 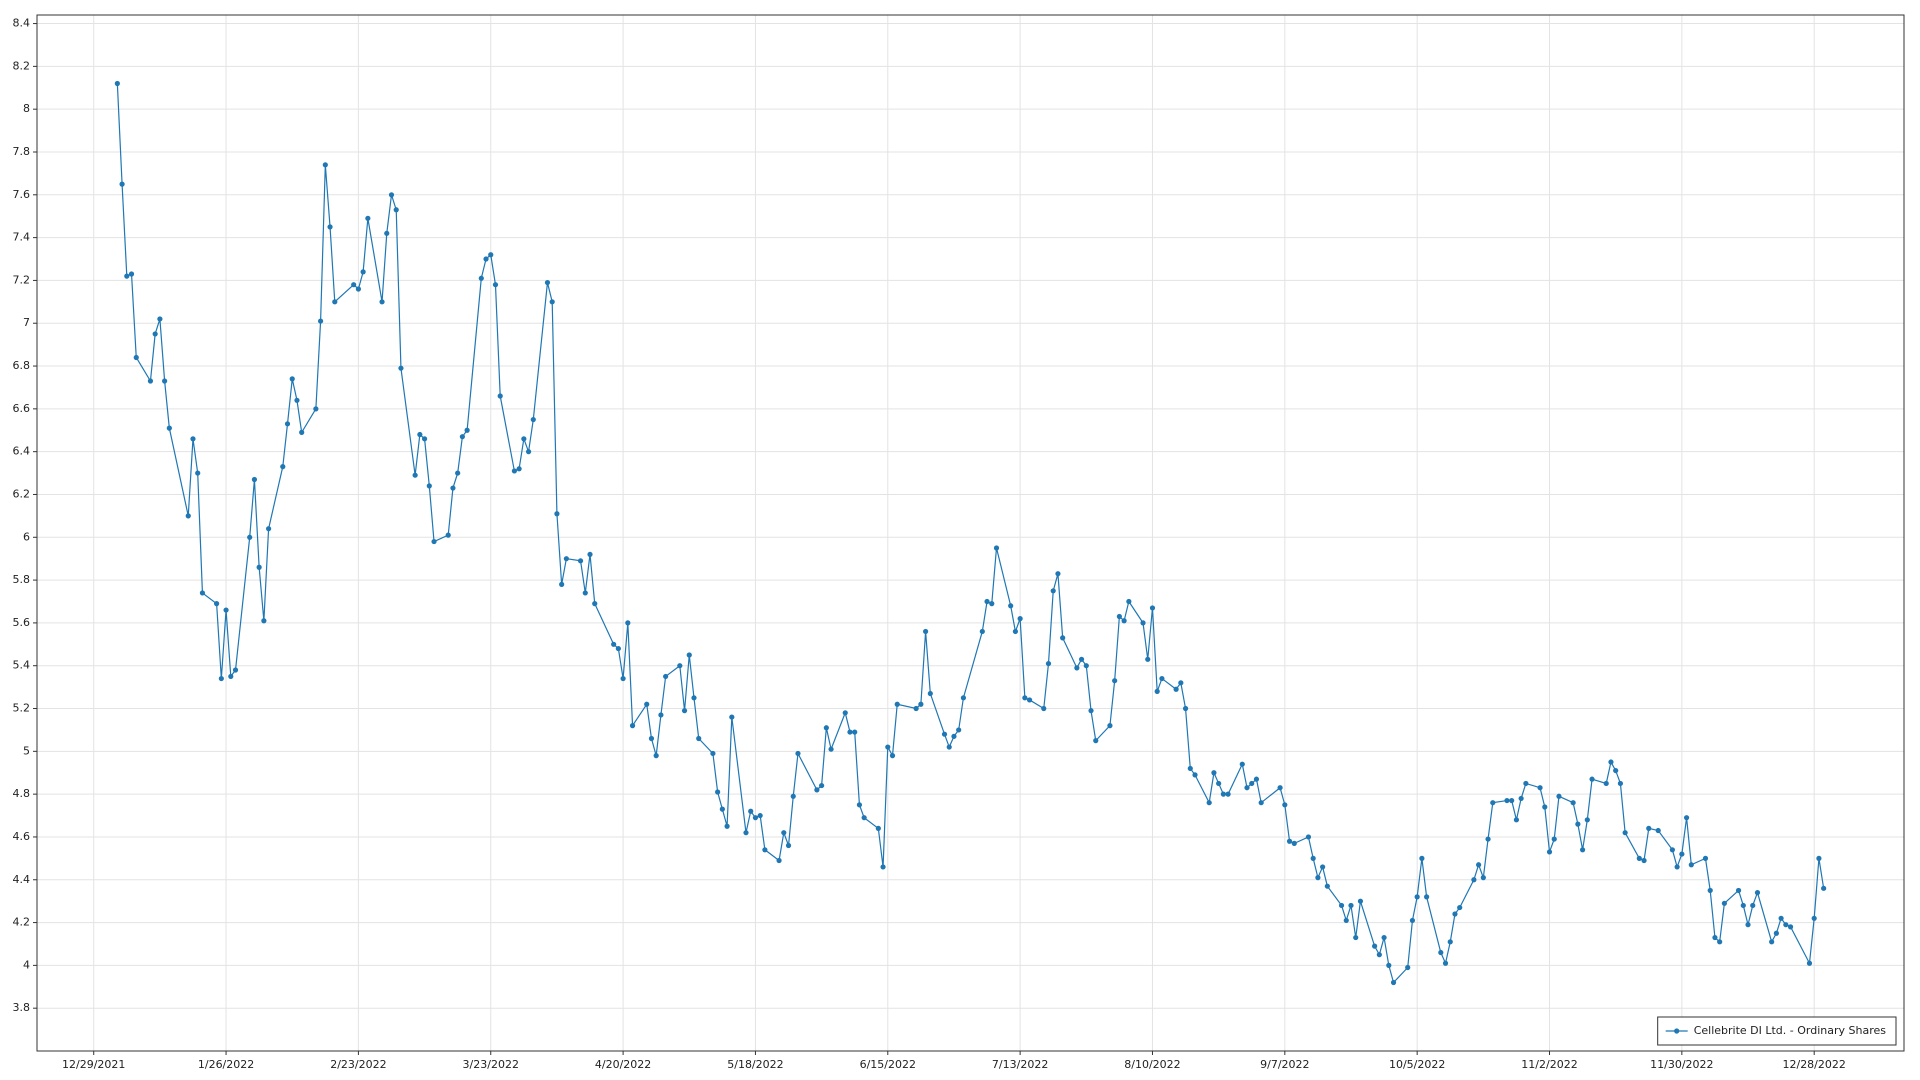 What do you see at coordinates (491, 1064) in the screenshot?
I see `x-tick-label: 3/23/2022` at bounding box center [491, 1064].